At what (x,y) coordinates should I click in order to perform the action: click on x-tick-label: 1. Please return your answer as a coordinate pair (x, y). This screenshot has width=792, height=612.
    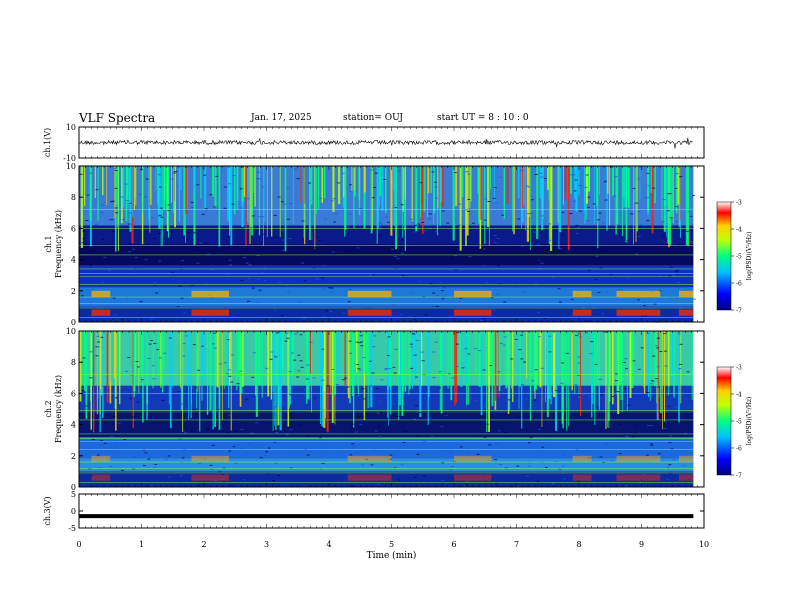
    Looking at the image, I should click on (141, 544).